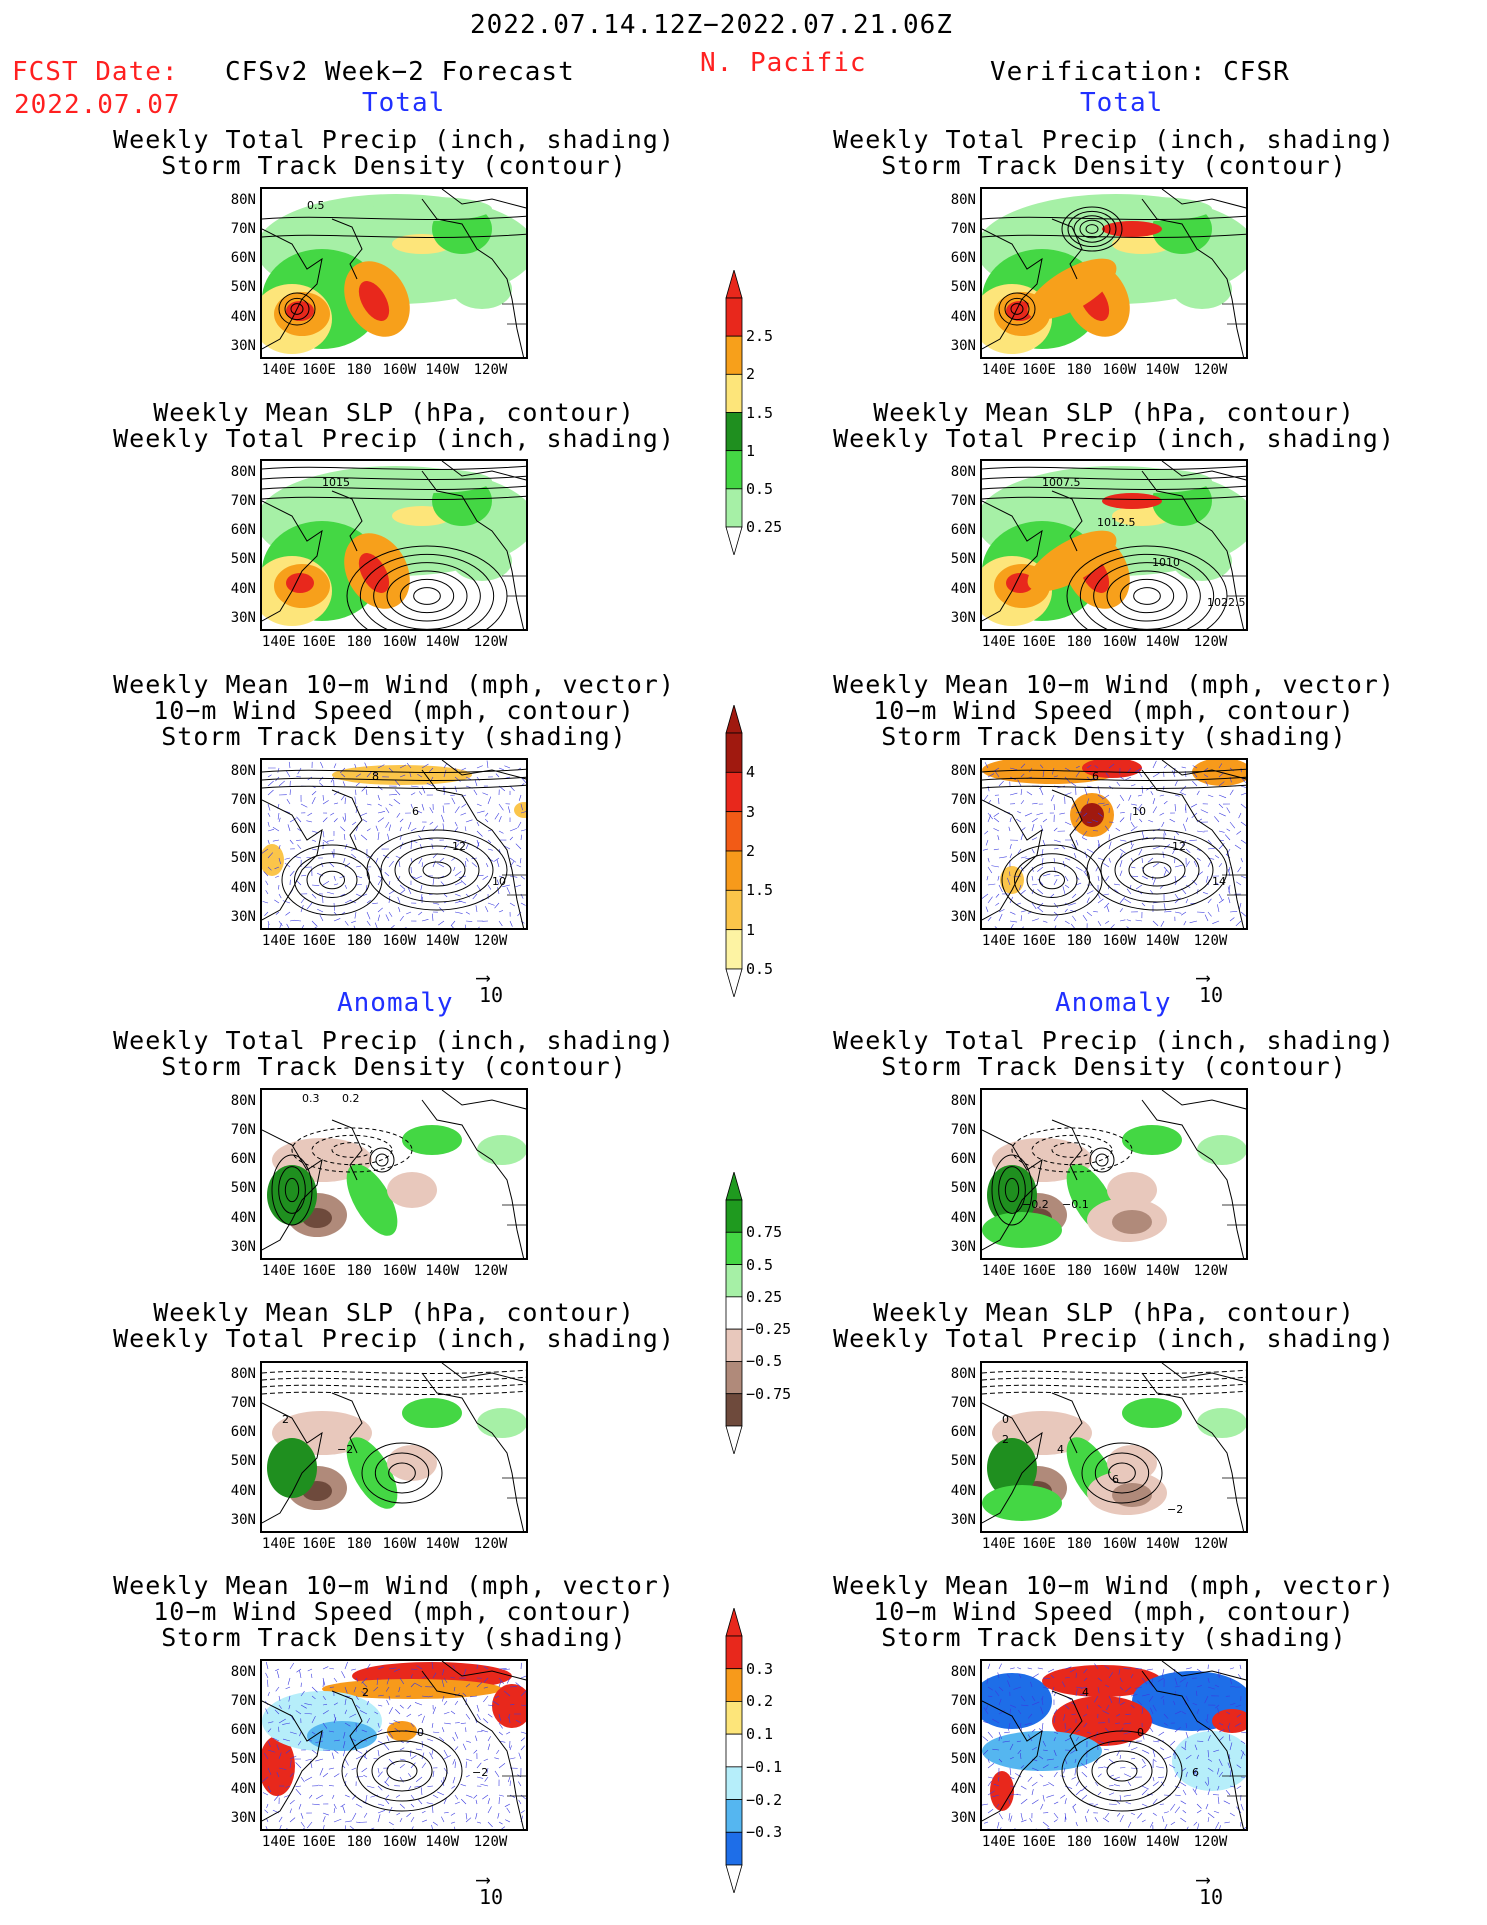  I want to click on colorbar-label: 0.1, so click(760, 1734).